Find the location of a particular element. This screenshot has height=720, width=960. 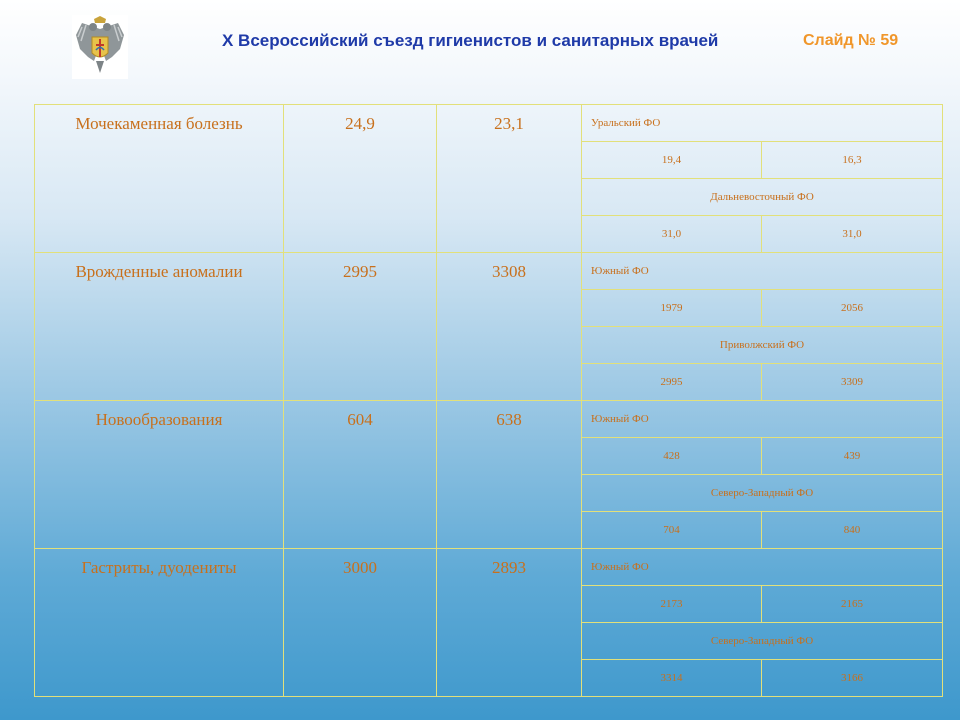

table-row: 2995 3309 is located at coordinates (489, 382).